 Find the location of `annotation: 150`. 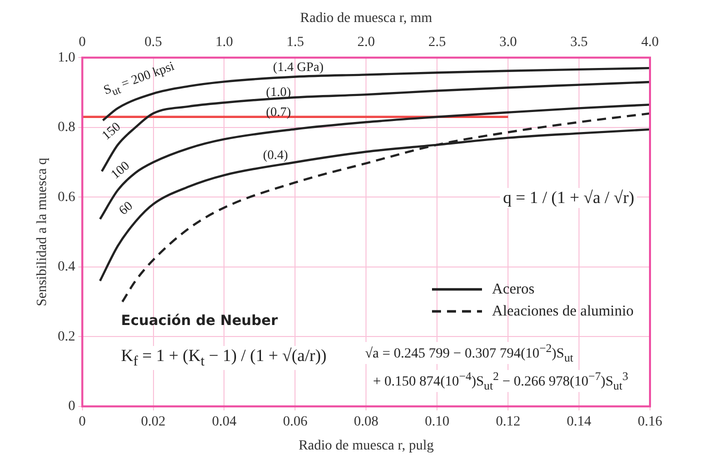

annotation: 150 is located at coordinates (111, 131).